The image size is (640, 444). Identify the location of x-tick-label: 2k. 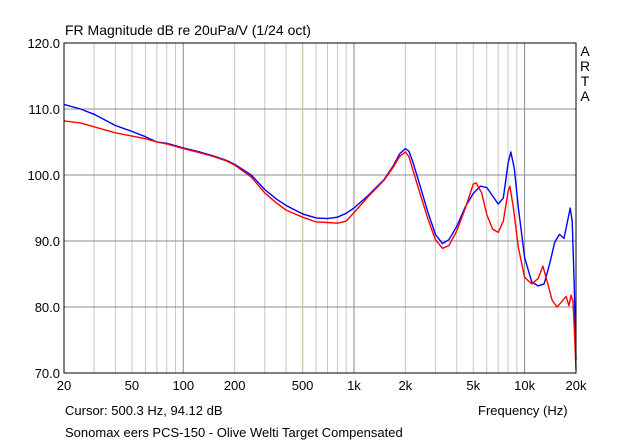
(405, 385).